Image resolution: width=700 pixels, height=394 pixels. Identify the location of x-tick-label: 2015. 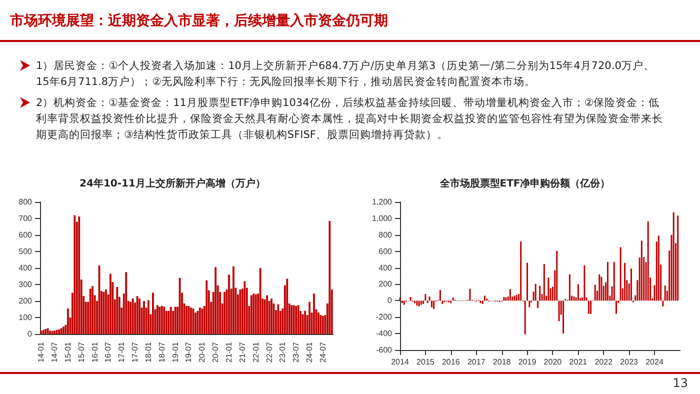
(425, 362).